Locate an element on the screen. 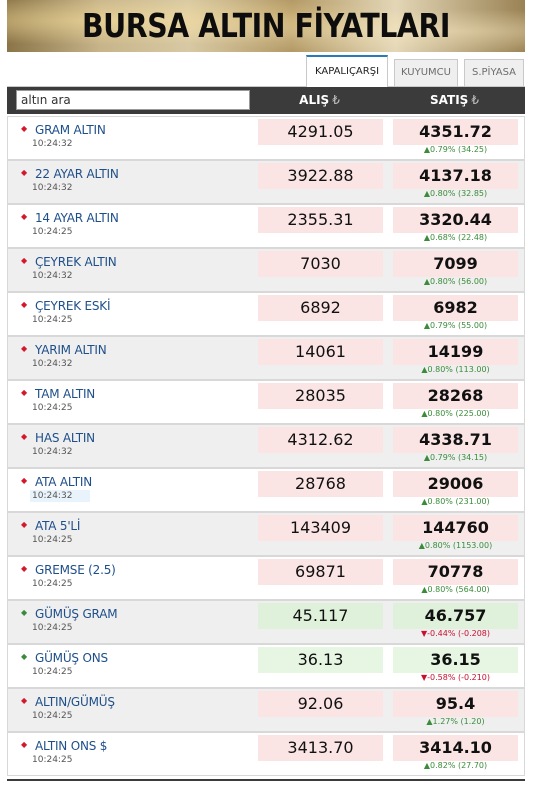 The width and height of the screenshot is (539, 785). price-change: ▲0.80% (32.85) is located at coordinates (455, 193).